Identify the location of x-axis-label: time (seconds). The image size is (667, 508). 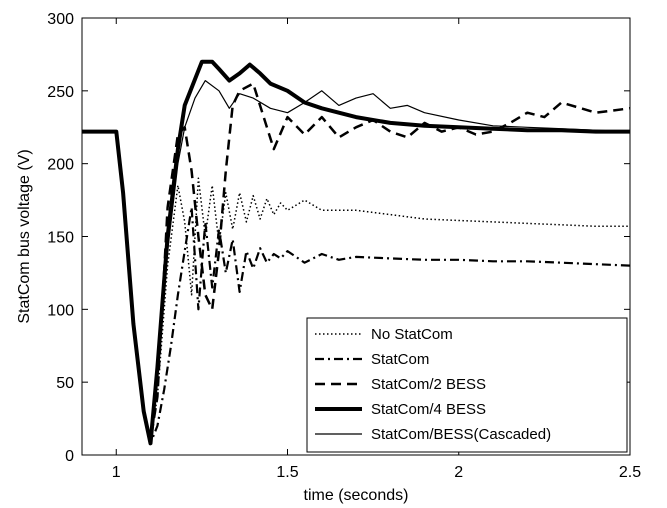
(356, 495).